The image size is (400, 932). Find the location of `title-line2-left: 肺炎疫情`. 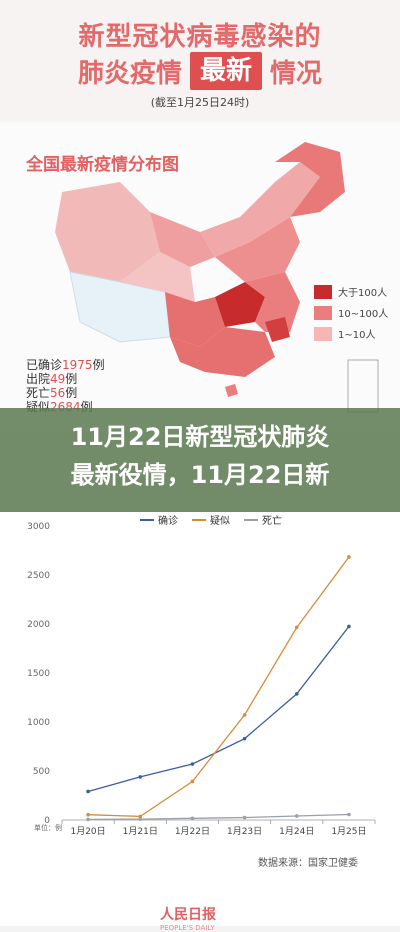

title-line2-left: 肺炎疫情 is located at coordinates (129, 73).